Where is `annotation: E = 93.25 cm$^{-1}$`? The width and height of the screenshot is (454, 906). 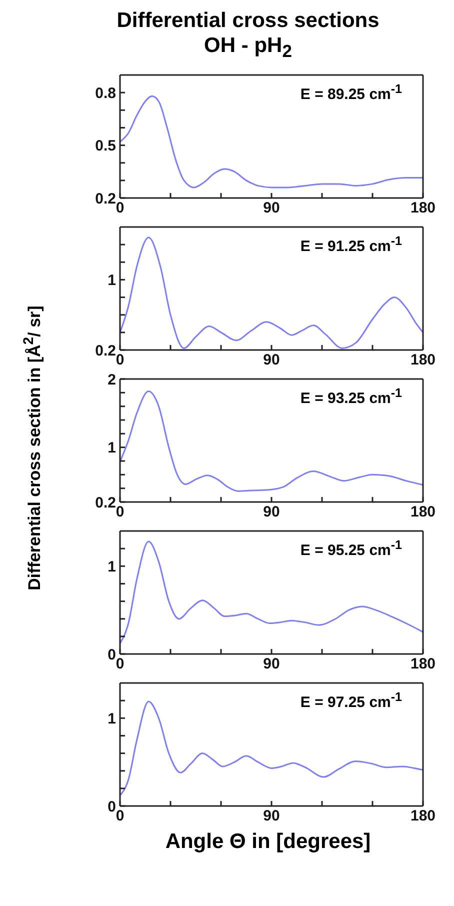
annotation: E = 93.25 cm$^{-1}$ is located at coordinates (351, 396).